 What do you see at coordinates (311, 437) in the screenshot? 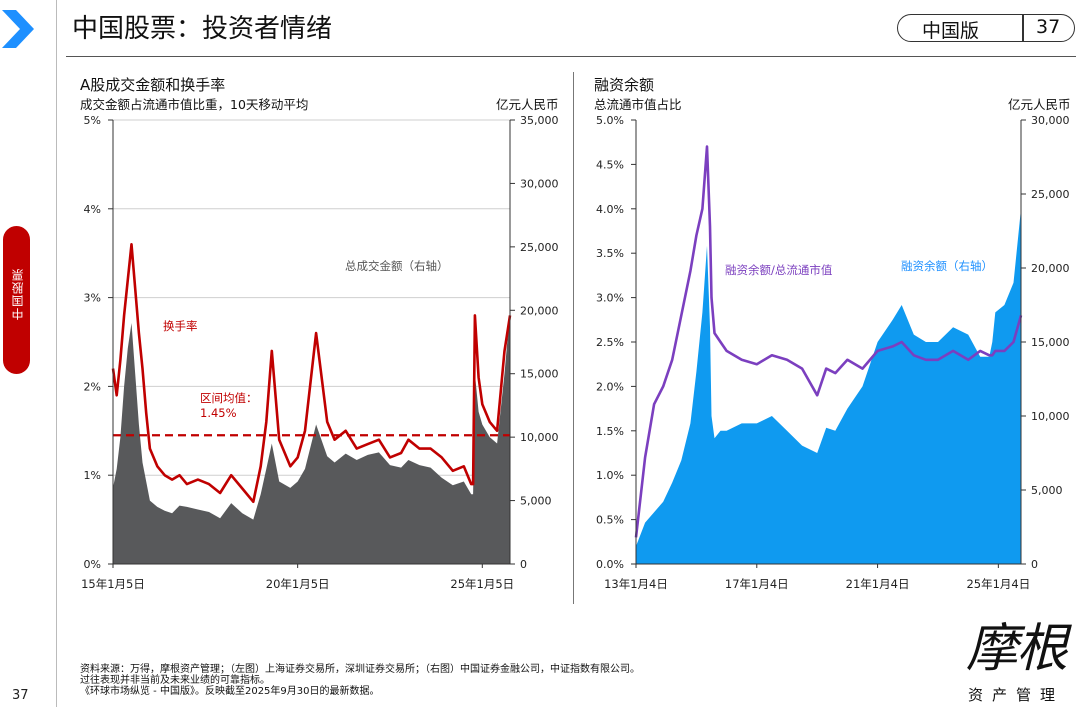
I see `total-turnover-area` at bounding box center [311, 437].